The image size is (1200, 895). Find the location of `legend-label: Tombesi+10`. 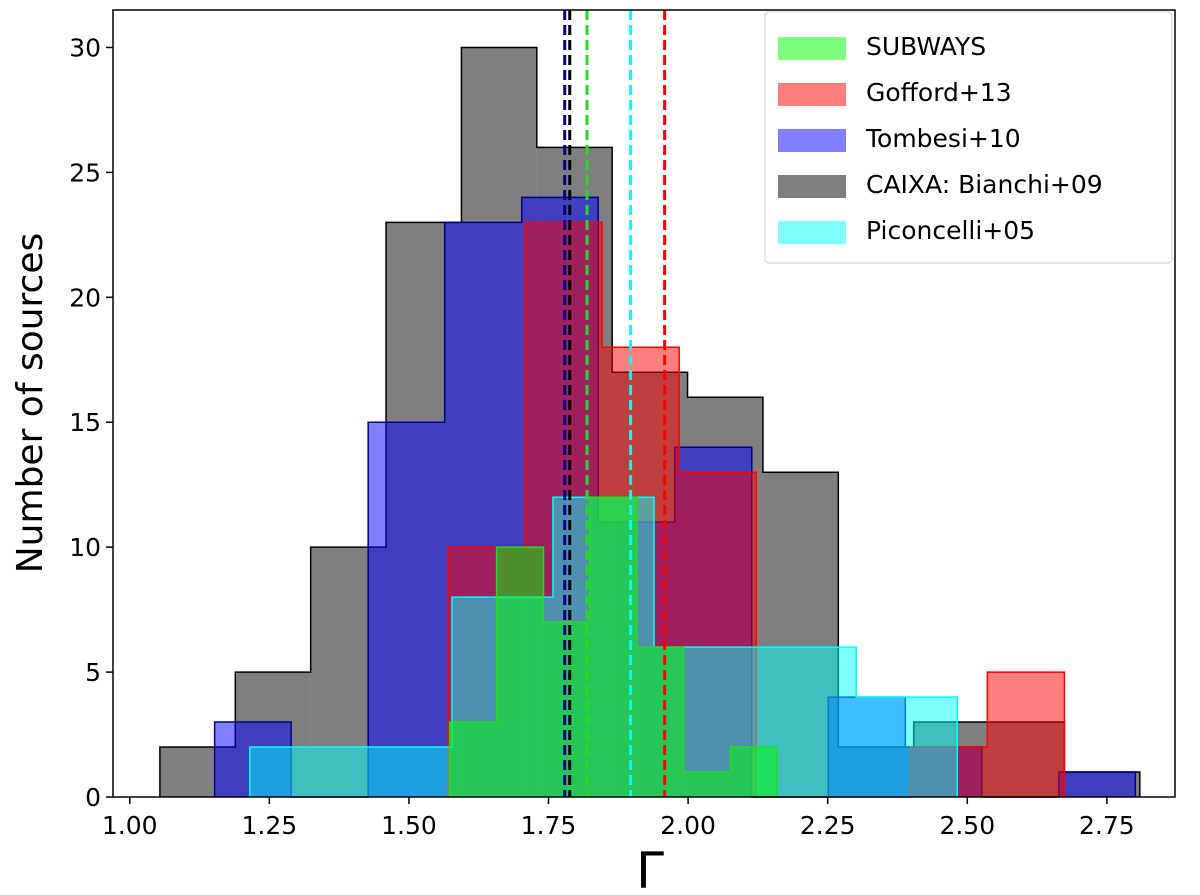

legend-label: Tombesi+10 is located at coordinates (943, 138).